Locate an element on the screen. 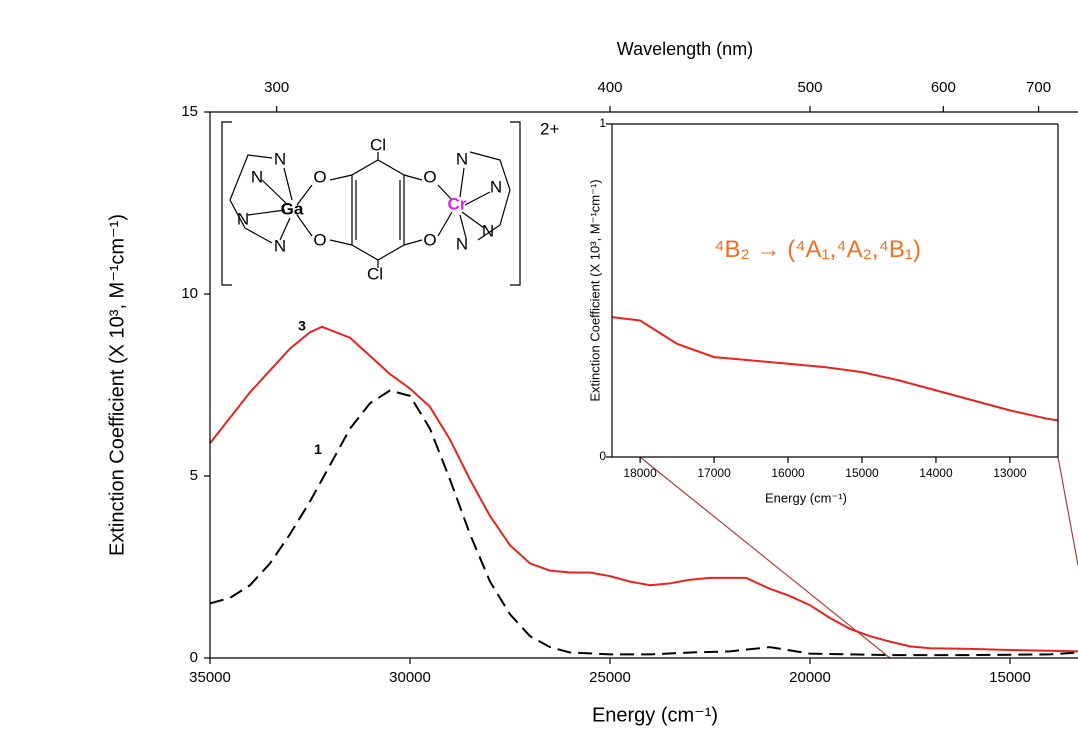 The image size is (1078, 729). y-tick-label: 10 is located at coordinates (189, 293).